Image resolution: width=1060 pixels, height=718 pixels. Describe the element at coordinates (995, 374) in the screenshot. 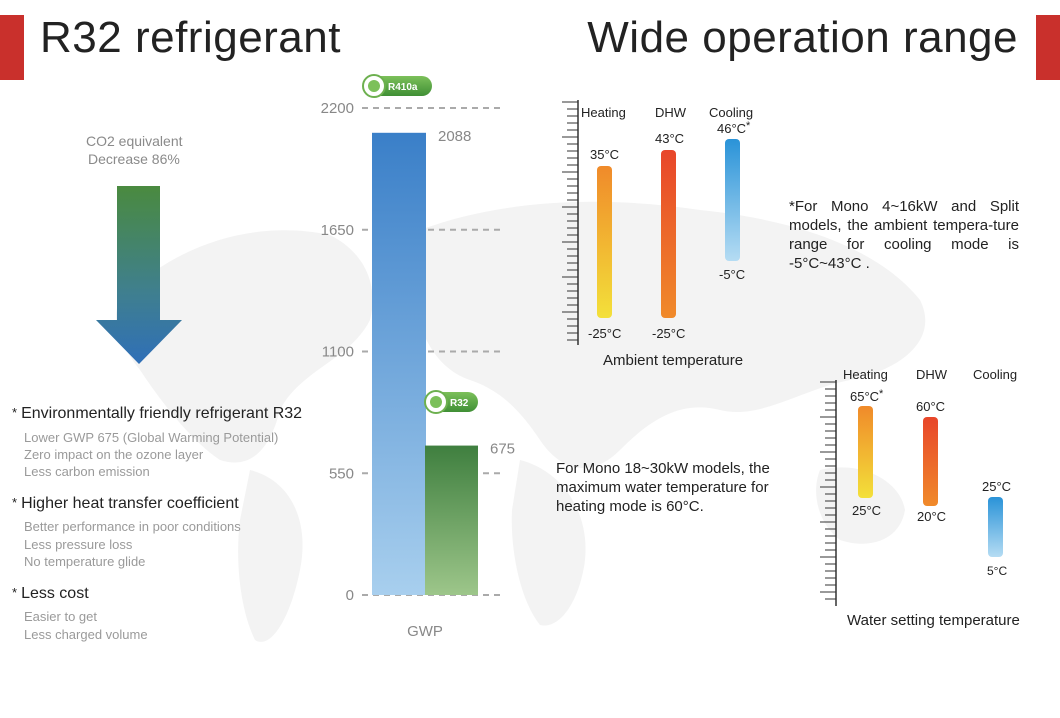

I see `water-col-cooling: Cooling` at that location.